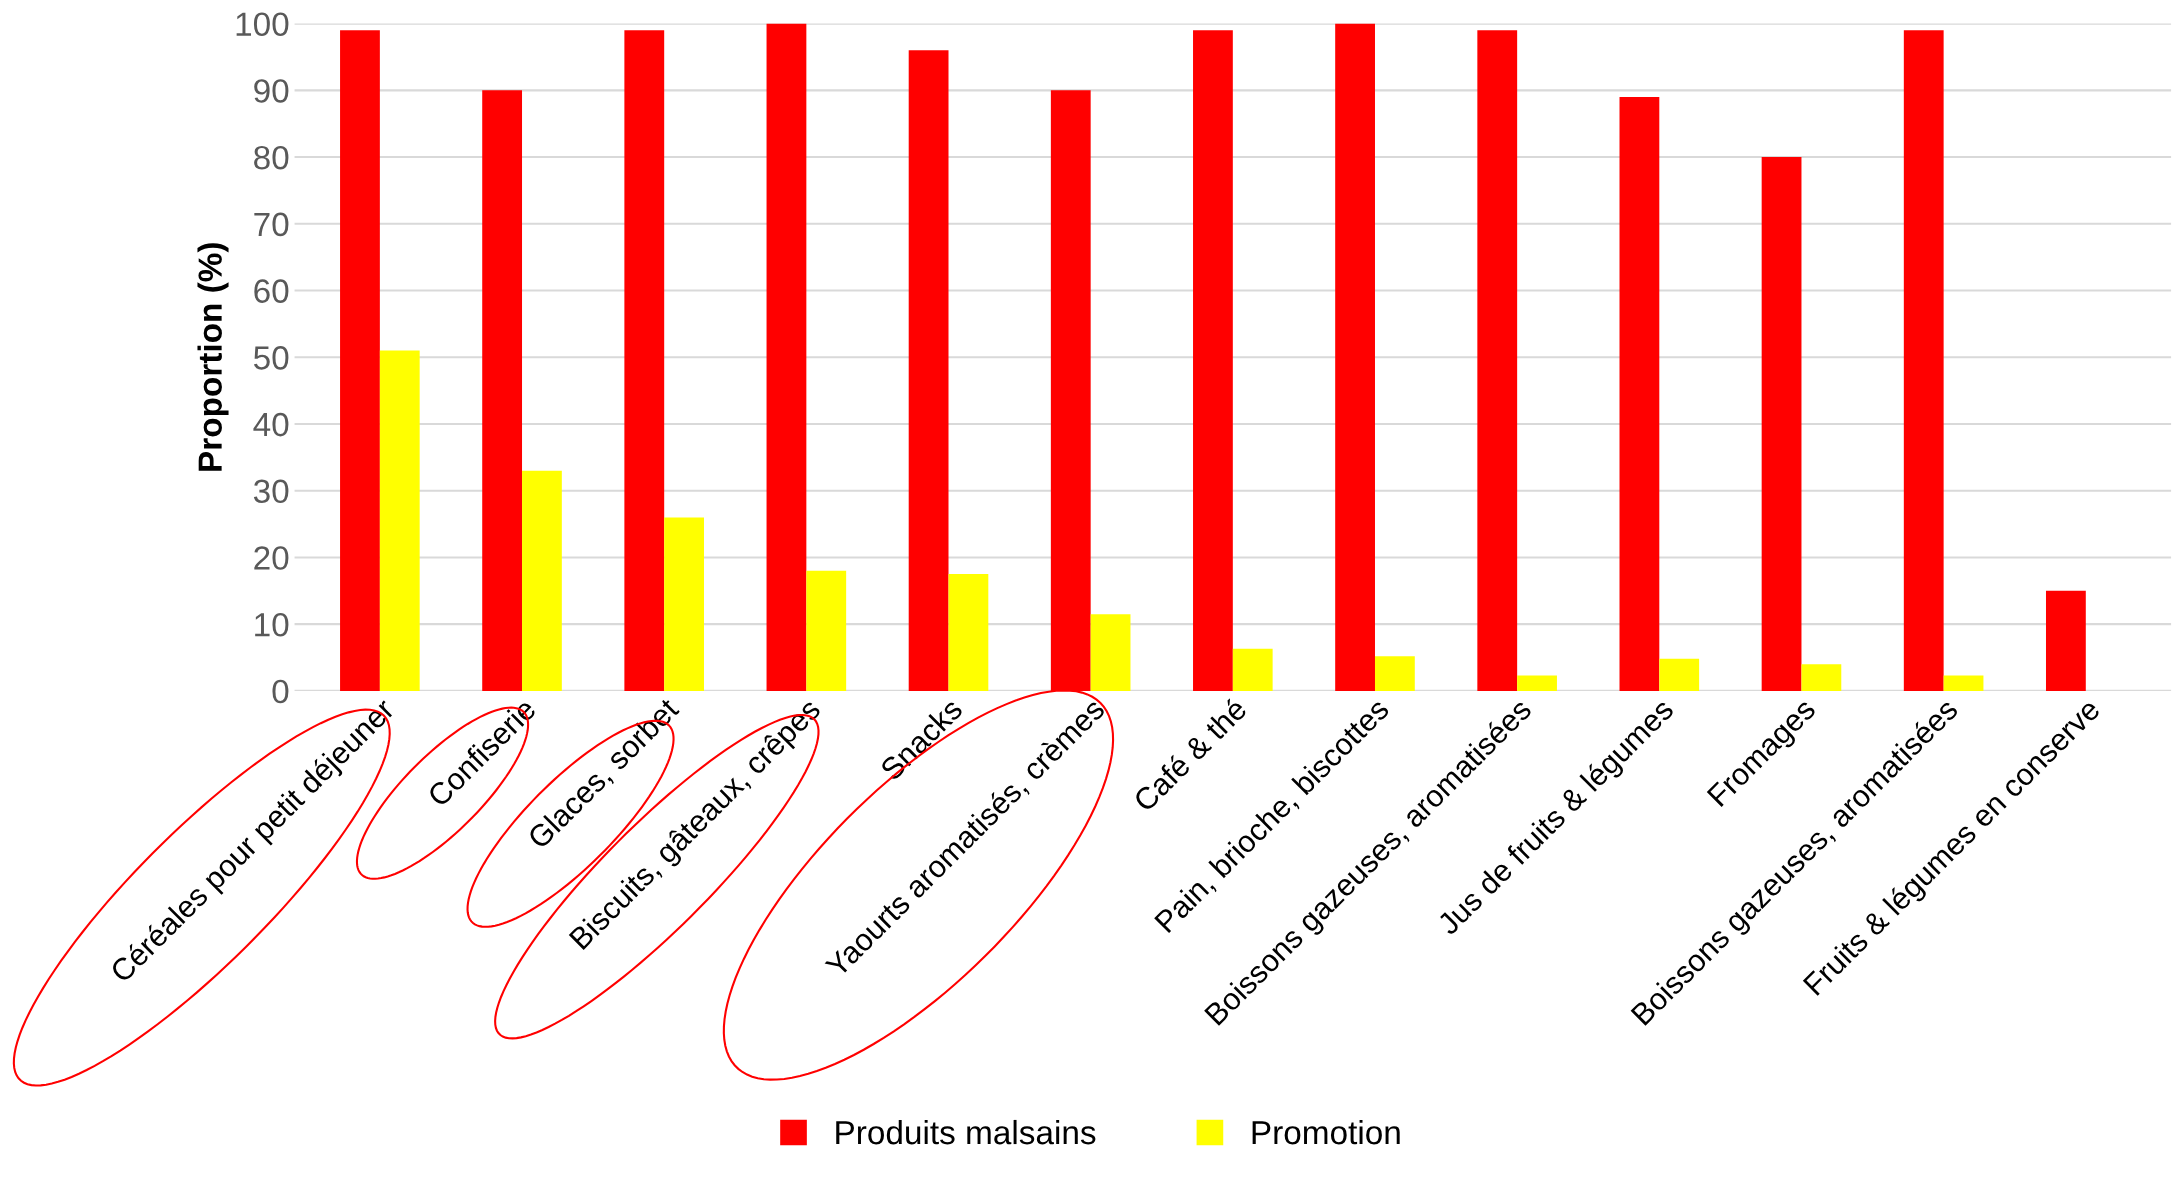 This screenshot has height=1181, width=2182. What do you see at coordinates (262, 24) in the screenshot?
I see `y-tick-label: 100` at bounding box center [262, 24].